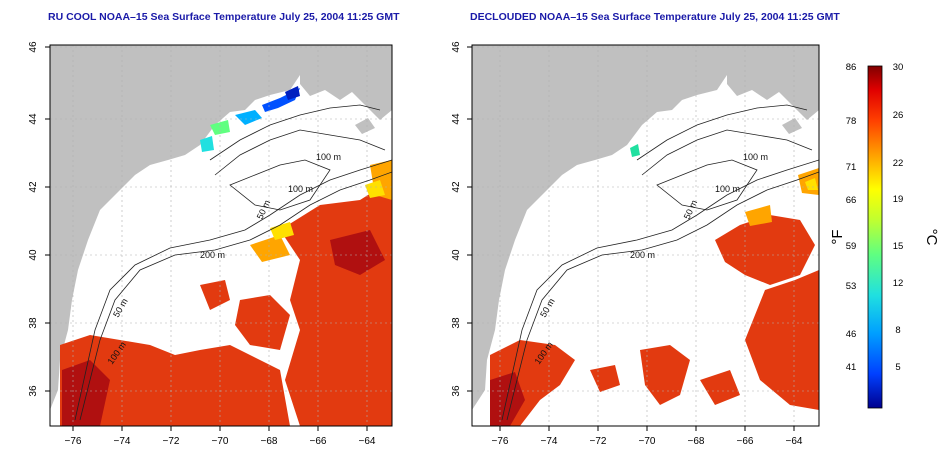 Image resolution: width=950 pixels, height=475 pixels. What do you see at coordinates (851, 334) in the screenshot?
I see `f-tick: 46` at bounding box center [851, 334].